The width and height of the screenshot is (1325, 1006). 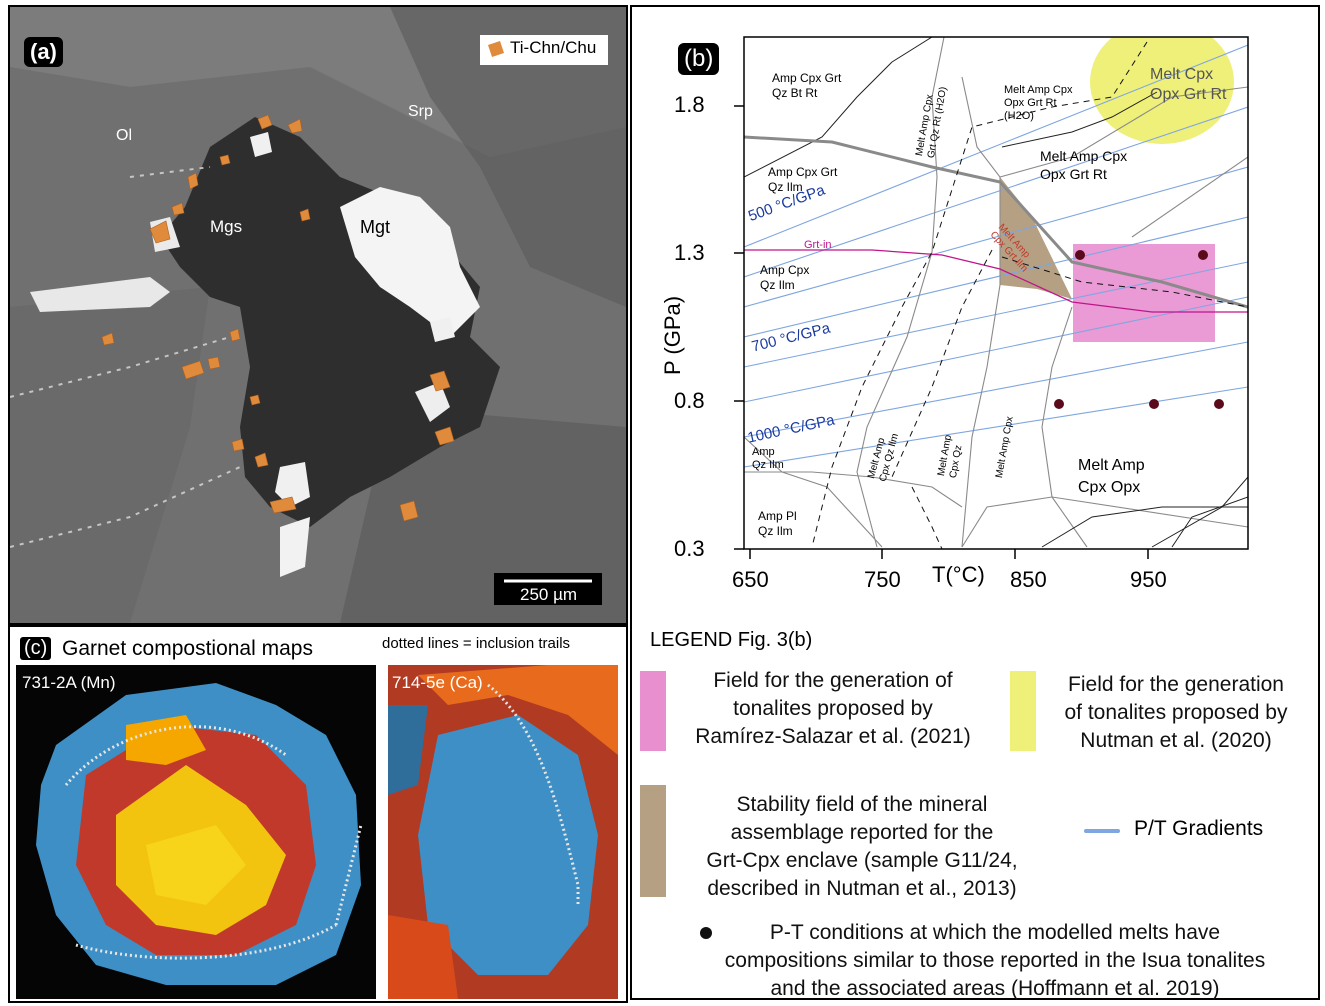 I want to click on field-label-9: Melt Amp Cpx Opx Grt Rt (H2O), so click(x=1038, y=103).